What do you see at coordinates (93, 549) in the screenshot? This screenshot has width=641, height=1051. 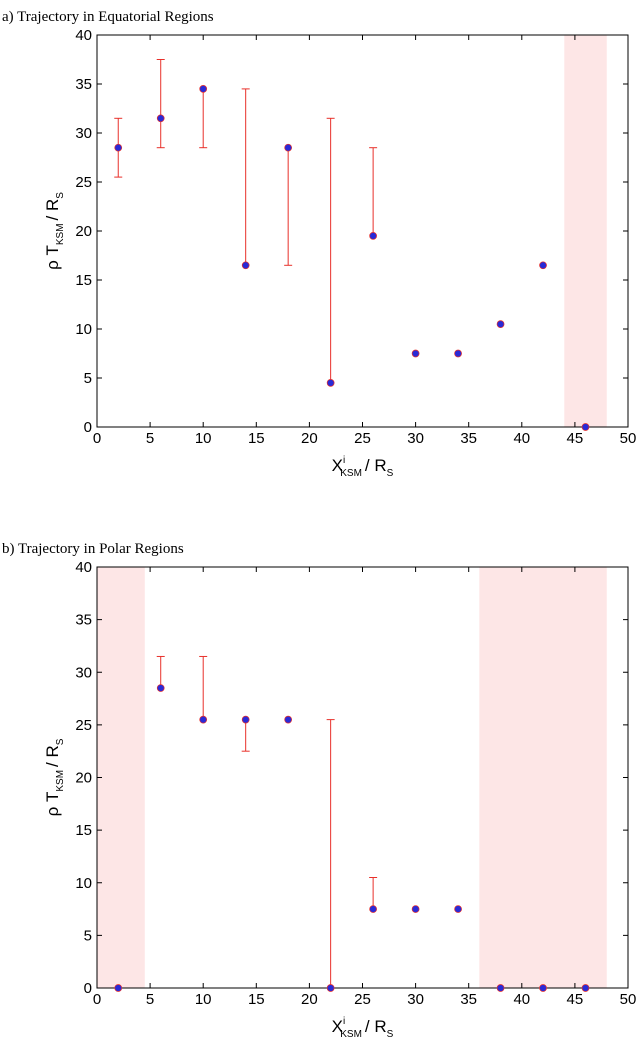 I see `chart-title: b) Trajectory in Polar Regions` at bounding box center [93, 549].